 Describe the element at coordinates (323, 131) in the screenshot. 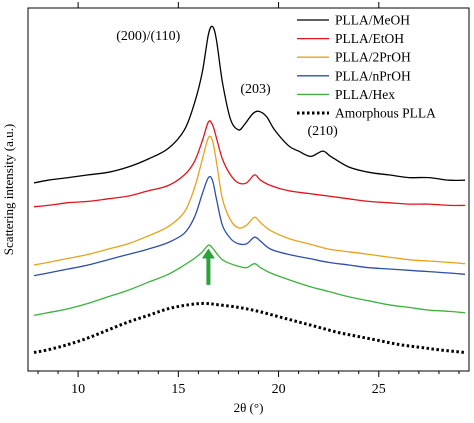

I see `peak-label-2: (210)` at that location.